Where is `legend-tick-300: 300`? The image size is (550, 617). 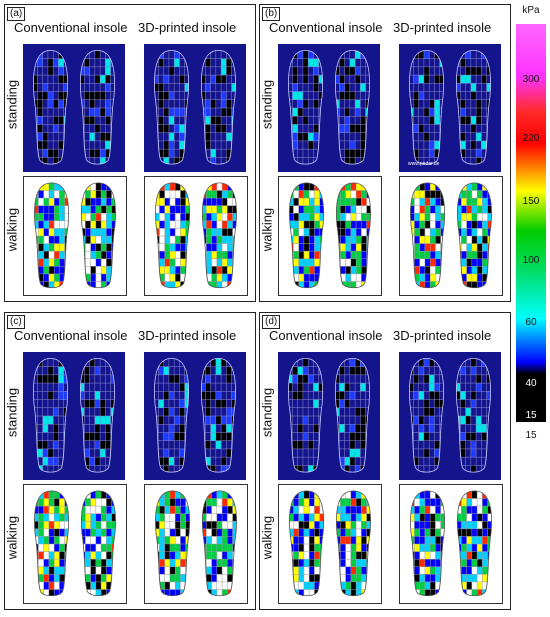
legend-tick-300: 300 is located at coordinates (531, 79).